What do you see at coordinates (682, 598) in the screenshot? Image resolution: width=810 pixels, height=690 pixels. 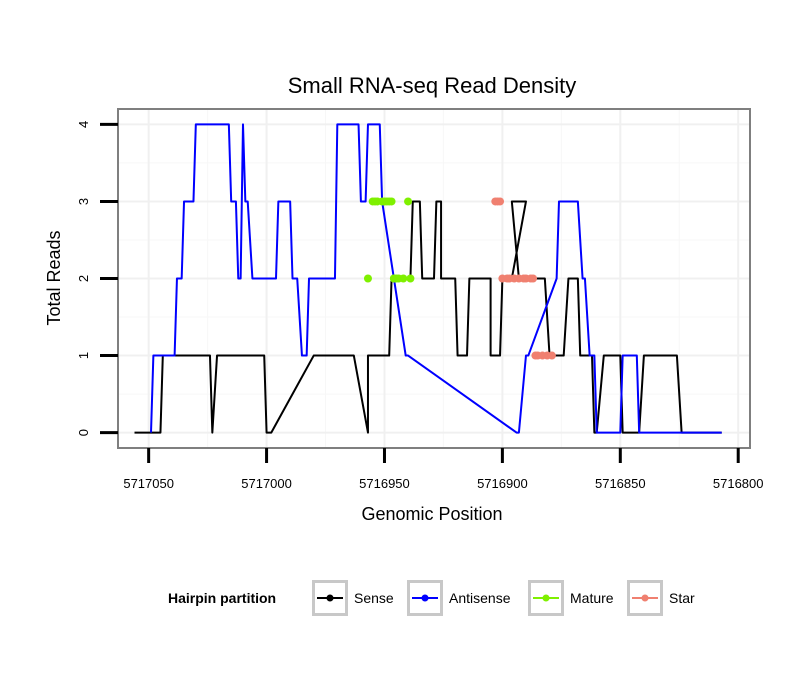 I see `legend-label-star: Star` at bounding box center [682, 598].